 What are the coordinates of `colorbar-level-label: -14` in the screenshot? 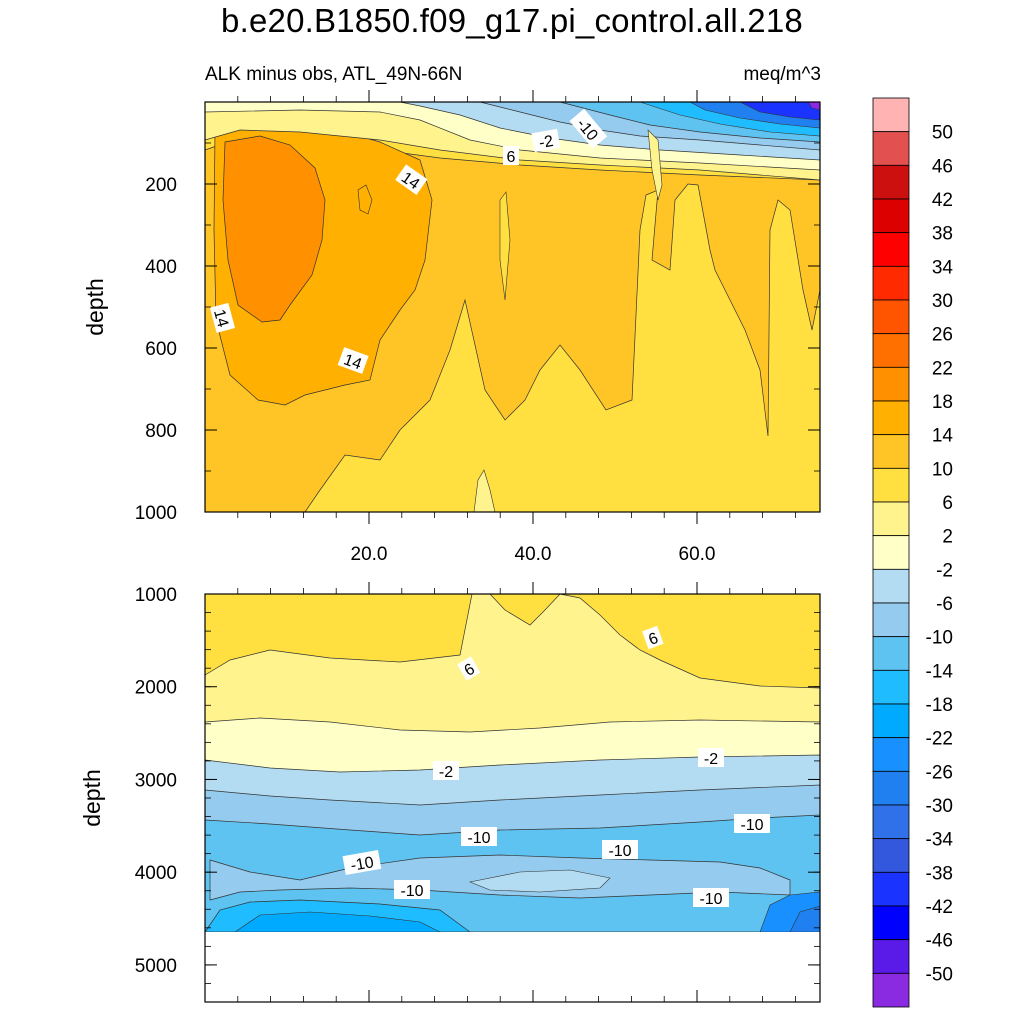 It's located at (940, 671).